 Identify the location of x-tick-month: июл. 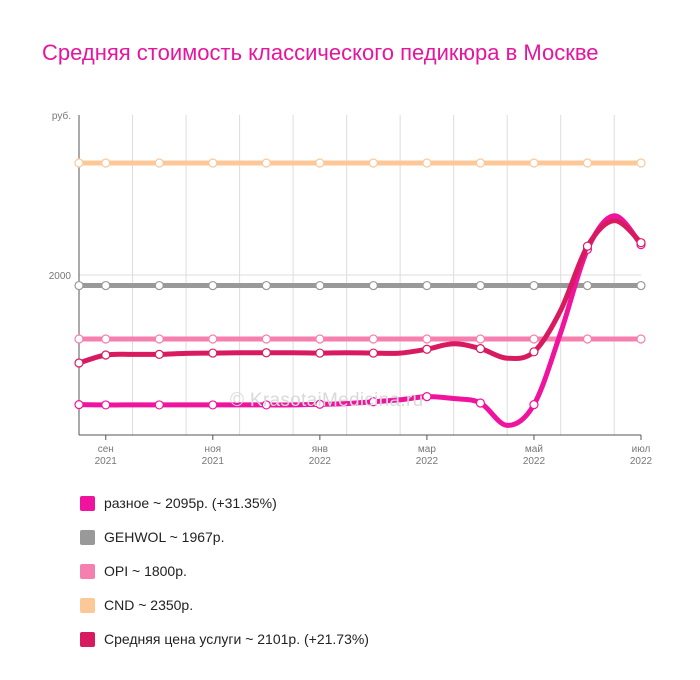
(641, 449).